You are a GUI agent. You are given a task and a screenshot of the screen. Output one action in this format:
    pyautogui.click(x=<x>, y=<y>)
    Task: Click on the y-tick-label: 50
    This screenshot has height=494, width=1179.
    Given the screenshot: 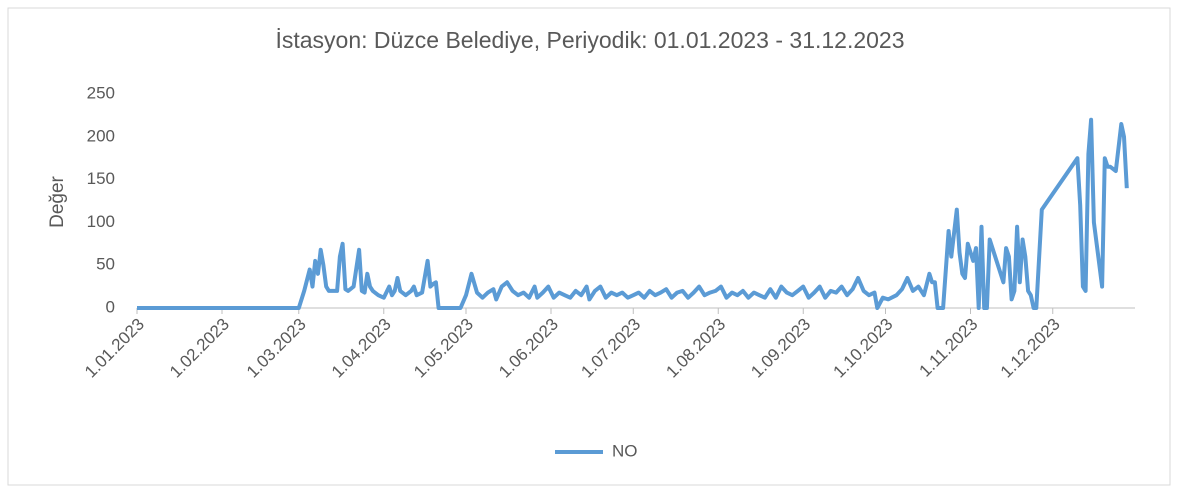 What is the action you would take?
    pyautogui.click(x=105, y=264)
    